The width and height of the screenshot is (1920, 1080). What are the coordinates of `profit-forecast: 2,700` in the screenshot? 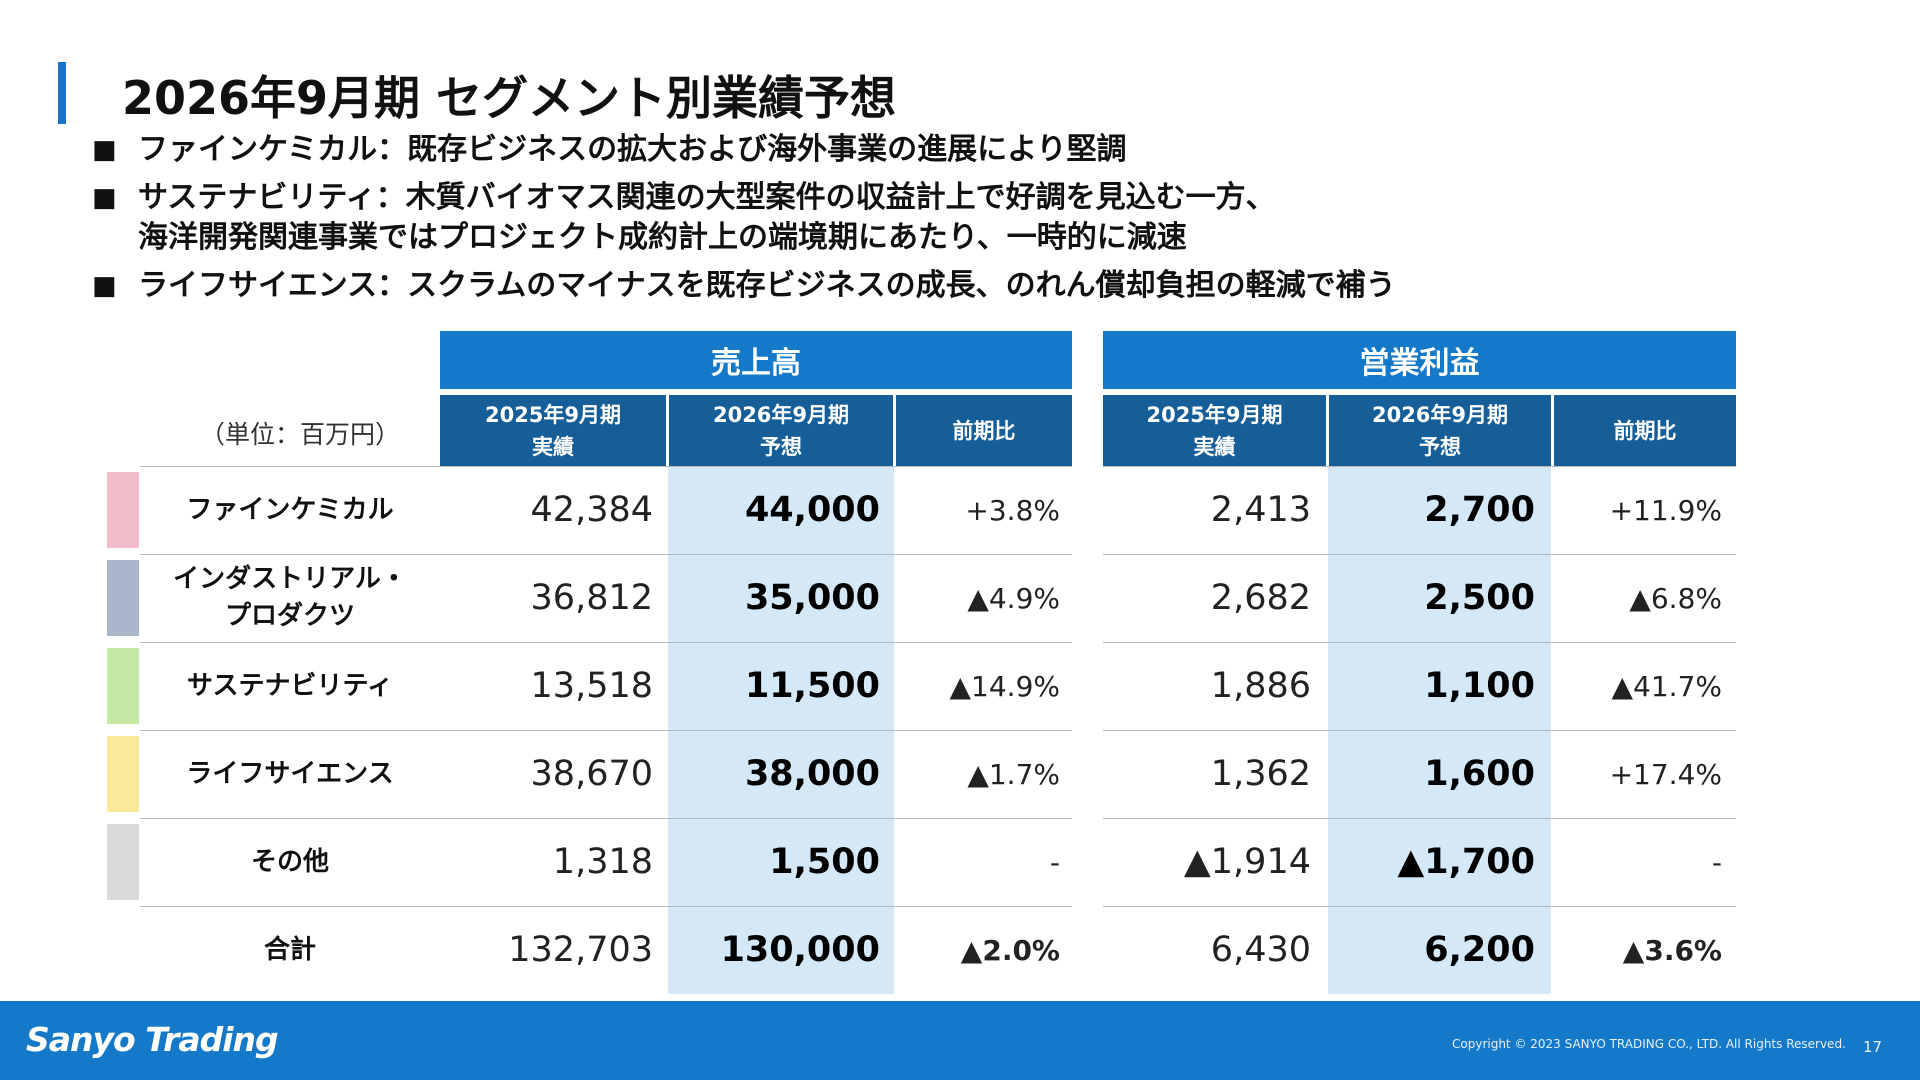 It's located at (1479, 510).